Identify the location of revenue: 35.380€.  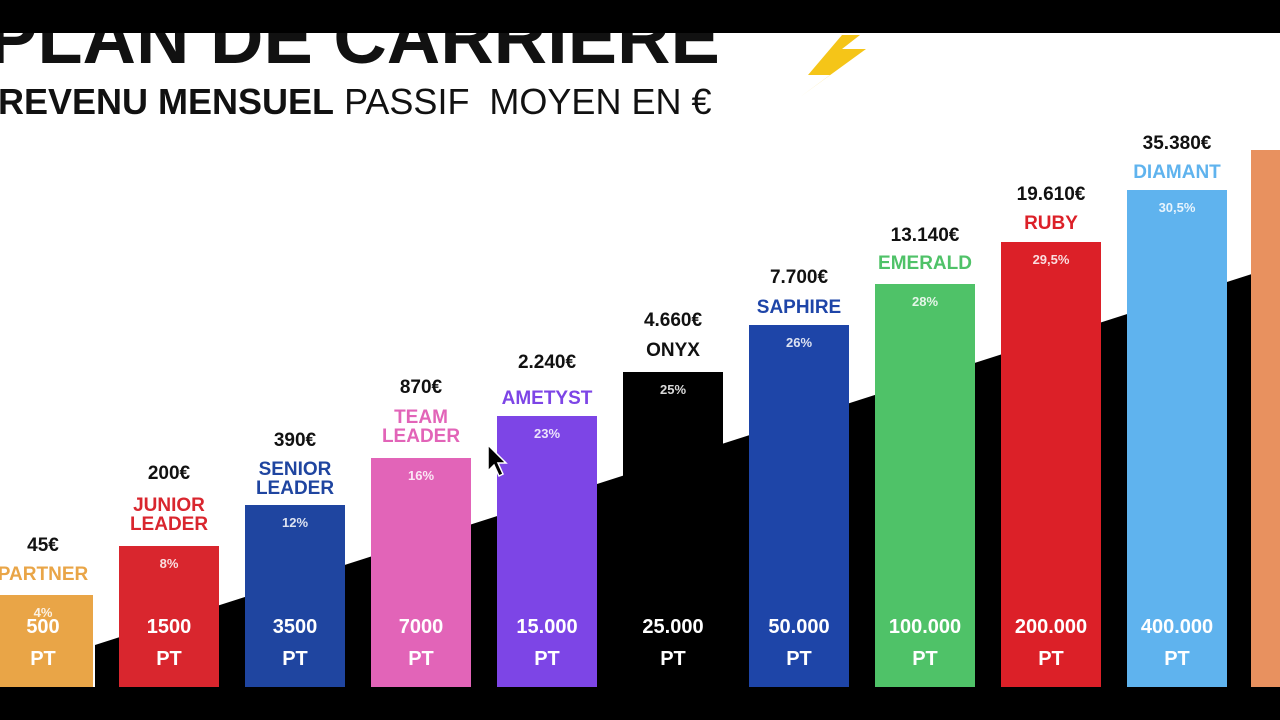
(1177, 143).